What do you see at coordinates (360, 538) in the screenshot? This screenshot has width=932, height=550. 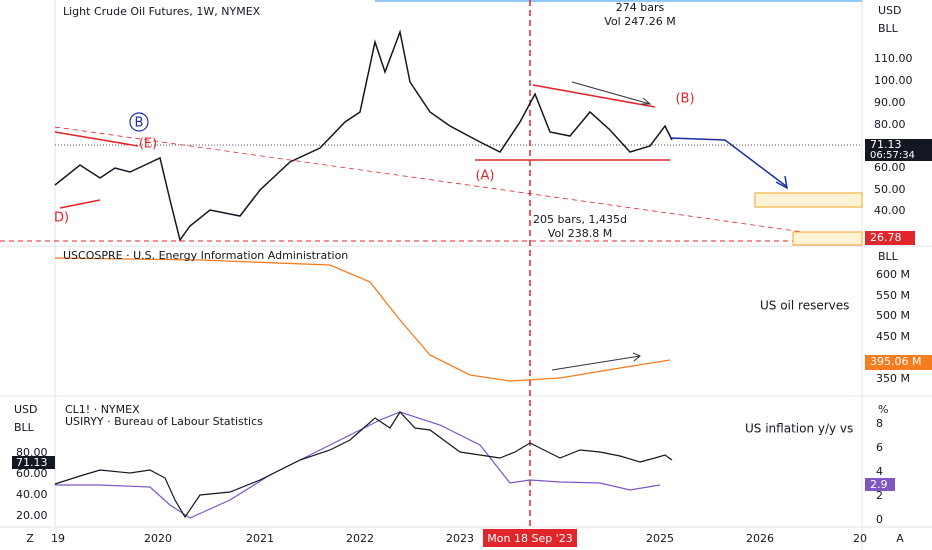 I see `axis-label: 2022` at bounding box center [360, 538].